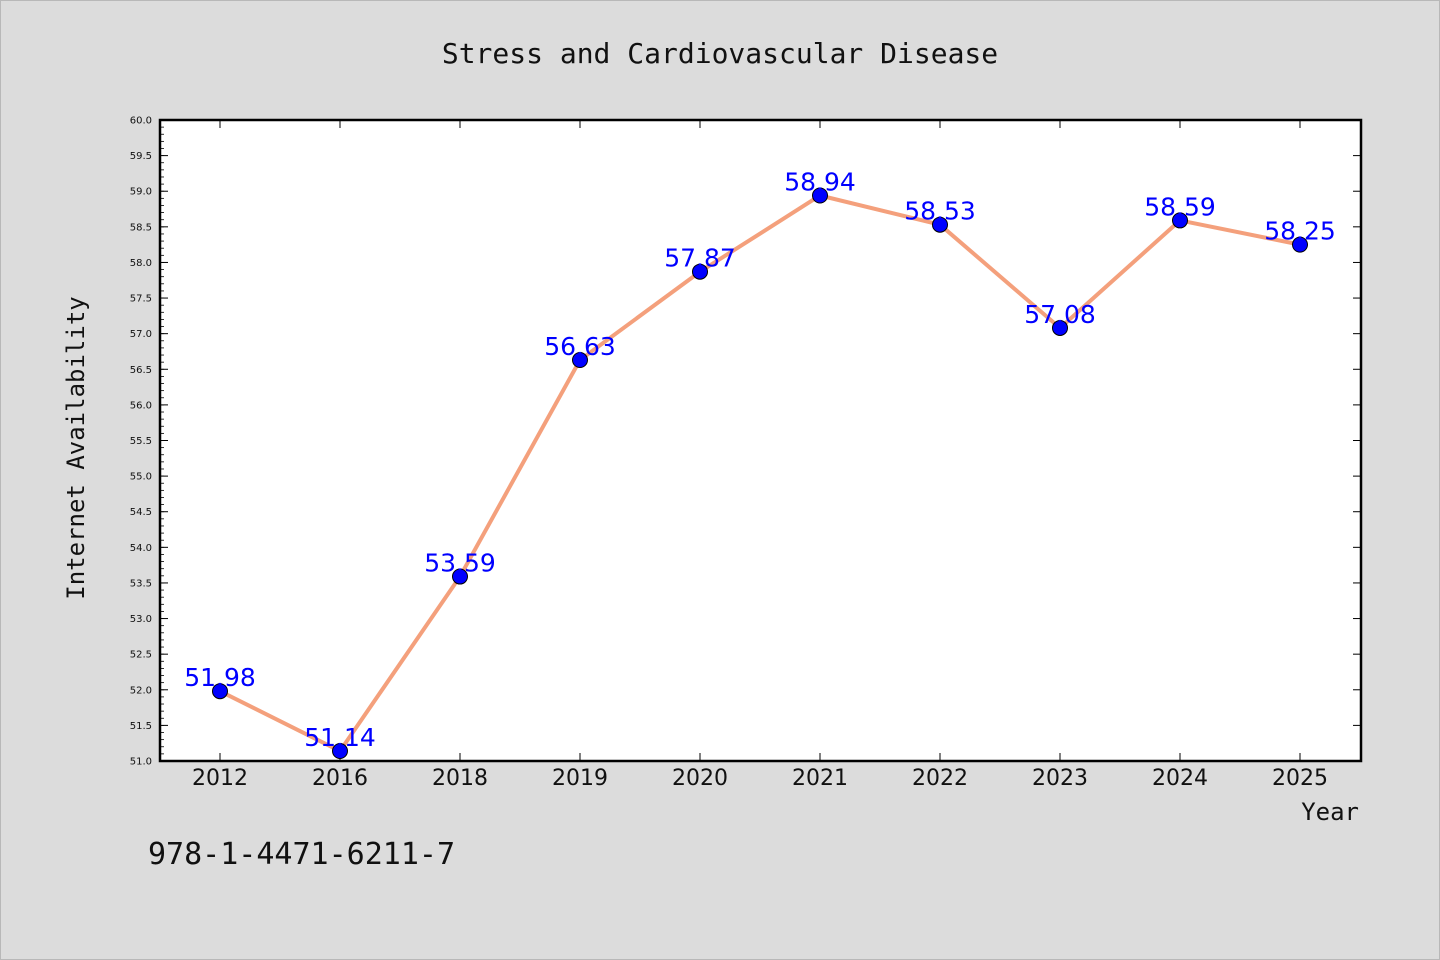  I want to click on y-tick-label: 58.5, so click(141, 227).